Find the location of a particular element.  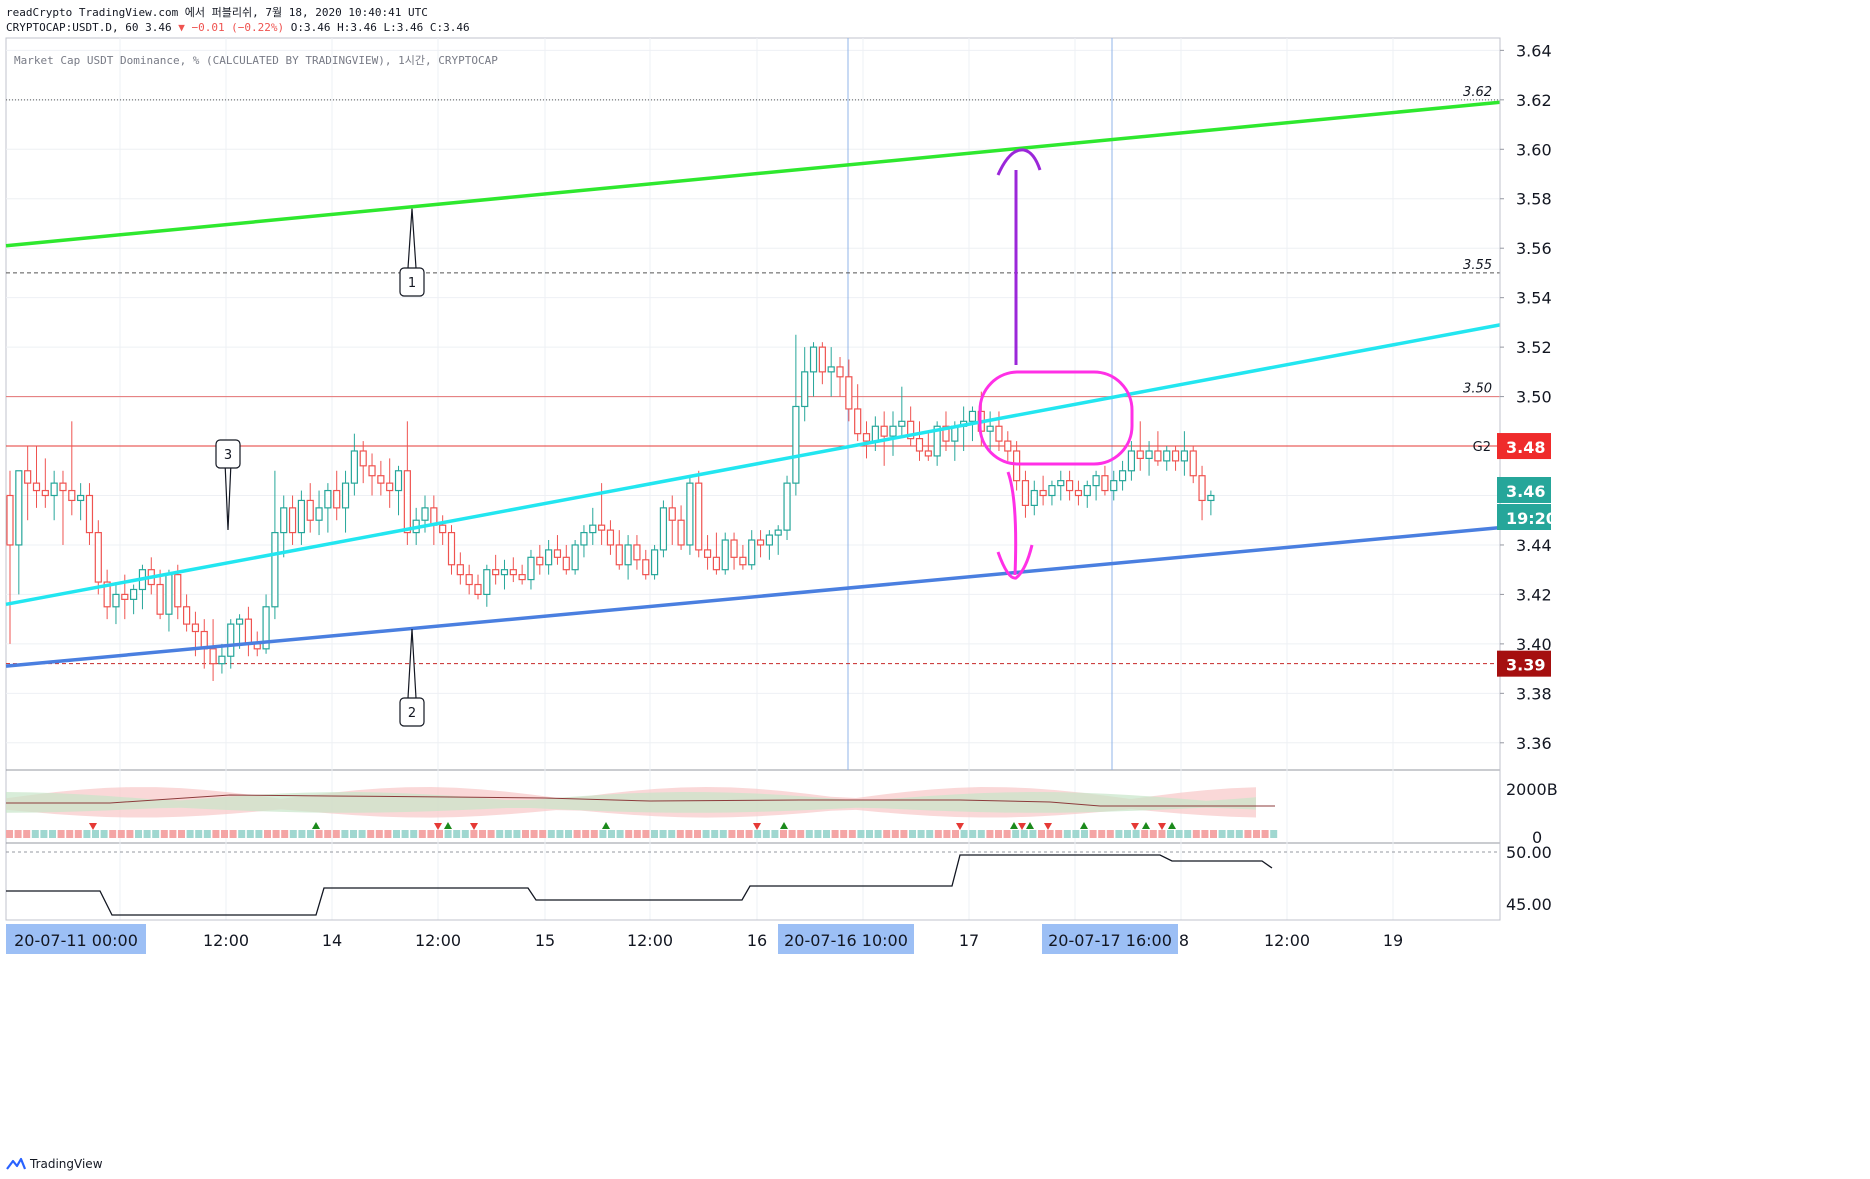

ohlc-label: O:3.46 H:3.46 L:3.46 C:3.46 is located at coordinates (380, 27).